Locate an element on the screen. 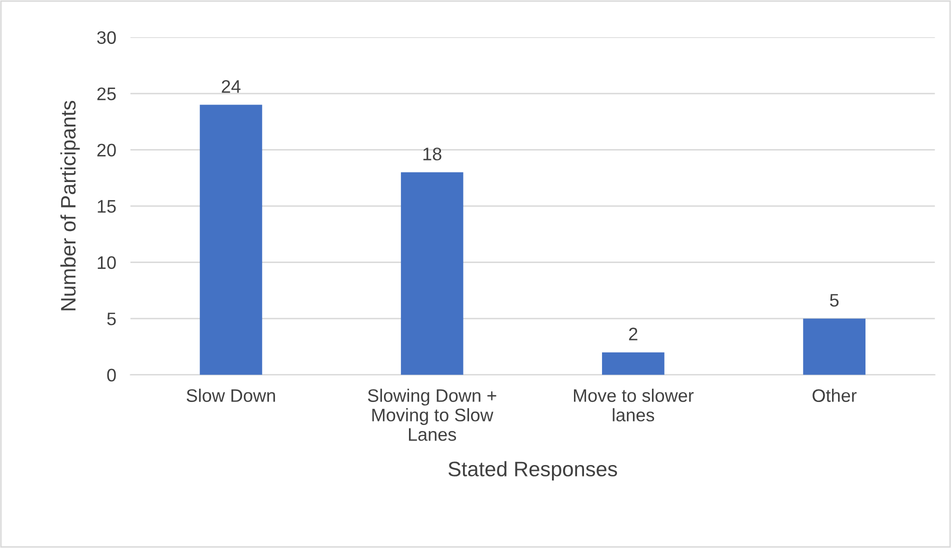 Image resolution: width=952 pixels, height=548 pixels. data-label: 18 is located at coordinates (432, 154).